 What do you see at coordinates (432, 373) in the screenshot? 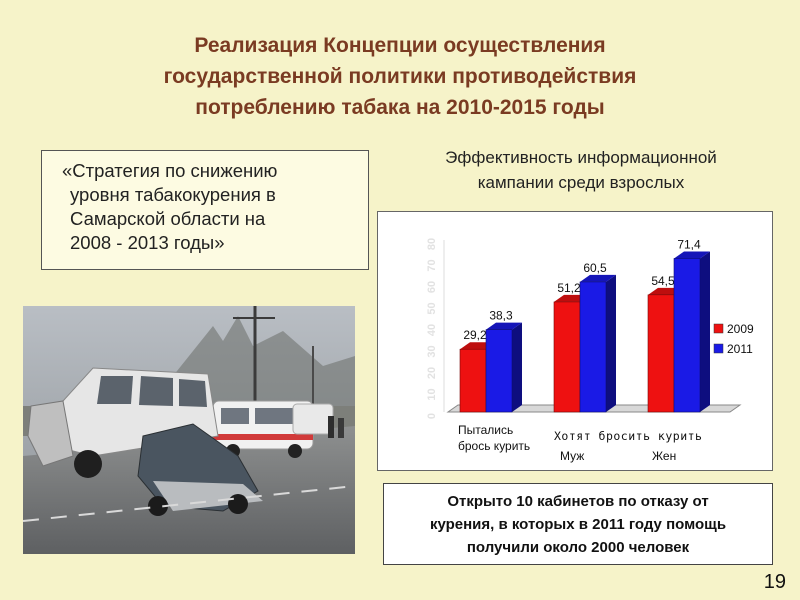
I see `y-tick-label: 20` at bounding box center [432, 373].